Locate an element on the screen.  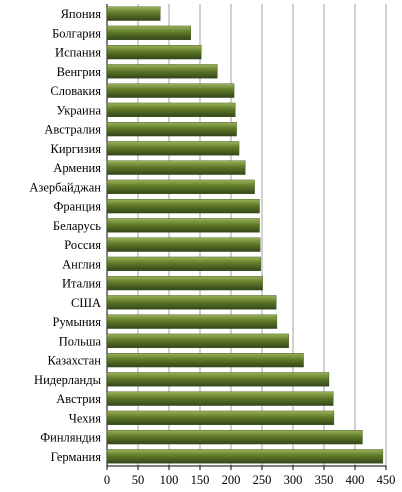
category-label: Франция is located at coordinates (78, 207).